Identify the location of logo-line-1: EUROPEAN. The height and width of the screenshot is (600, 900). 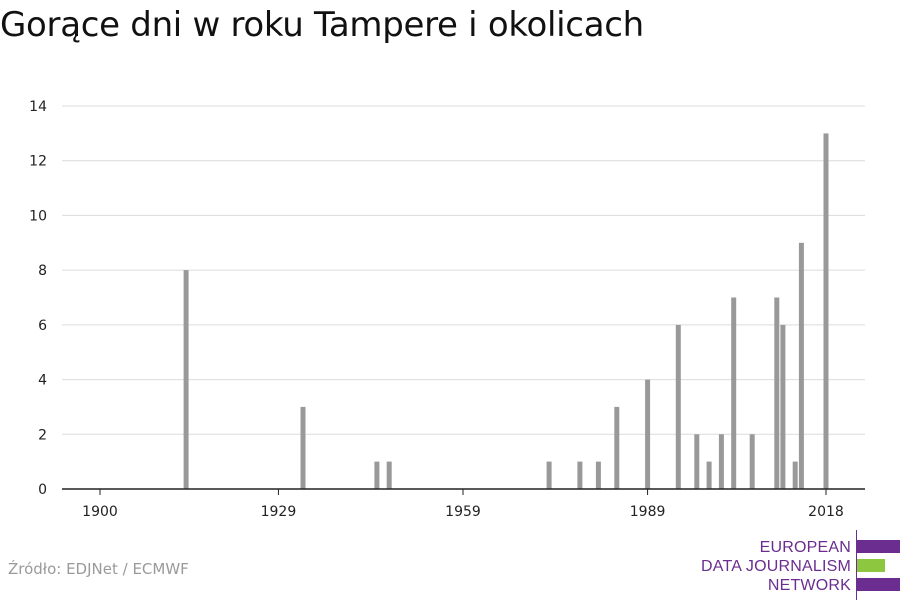
(805, 547).